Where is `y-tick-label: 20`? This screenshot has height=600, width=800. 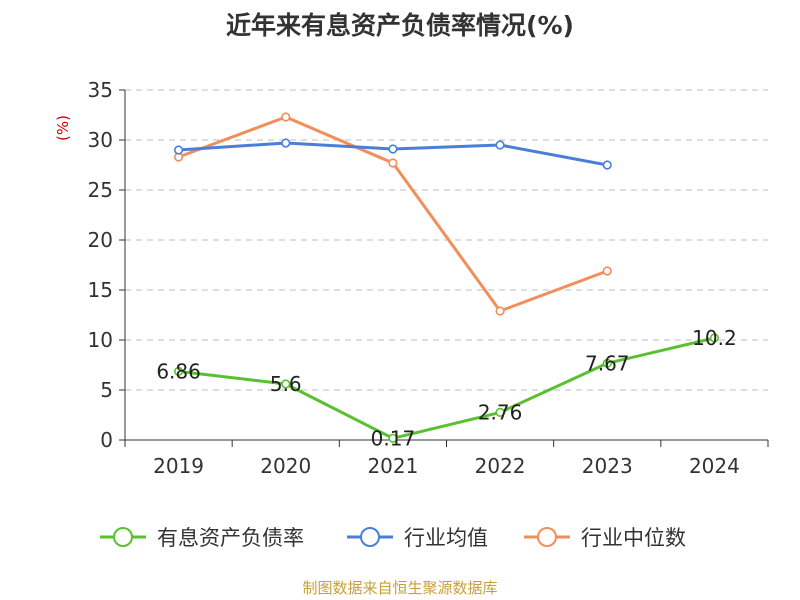 y-tick-label: 20 is located at coordinates (100, 240).